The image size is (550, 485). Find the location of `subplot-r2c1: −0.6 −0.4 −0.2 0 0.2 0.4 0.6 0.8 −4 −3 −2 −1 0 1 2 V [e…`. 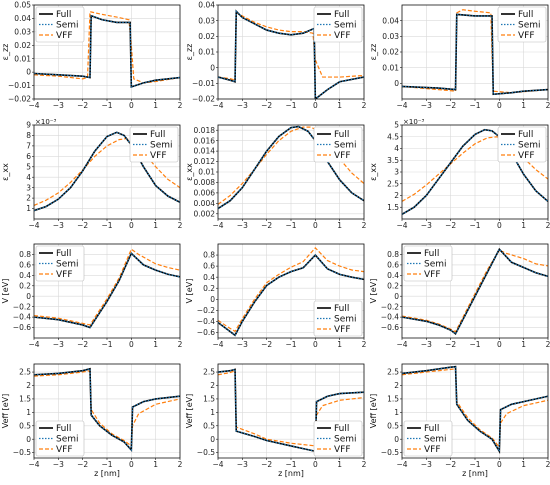

subplot-r2c1: −0.6 −0.4 −0.2 0 0.2 0.4 0.6 0.8 −4 −3 −2 −1 0 1 2 V [e… is located at coordinates (276, 296).